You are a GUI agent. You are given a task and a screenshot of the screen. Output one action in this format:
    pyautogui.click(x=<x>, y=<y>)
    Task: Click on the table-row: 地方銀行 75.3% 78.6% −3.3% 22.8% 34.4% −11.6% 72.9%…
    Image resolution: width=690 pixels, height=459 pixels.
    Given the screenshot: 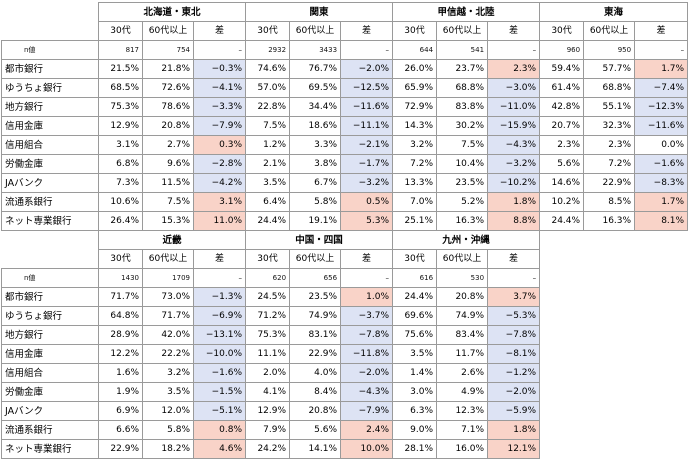 What is the action you would take?
    pyautogui.click(x=345, y=107)
    